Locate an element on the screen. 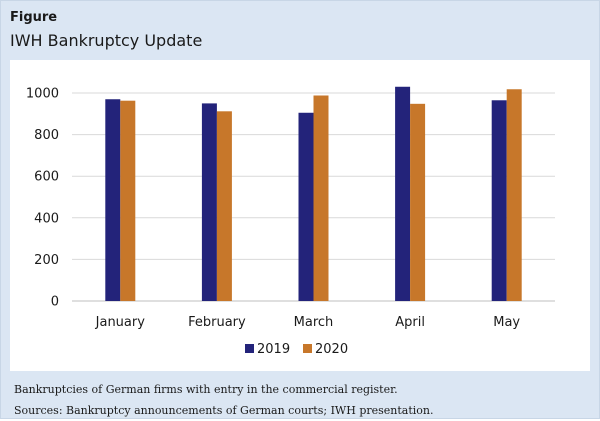 This screenshot has width=600, height=421. bar-2019-february is located at coordinates (209, 202).